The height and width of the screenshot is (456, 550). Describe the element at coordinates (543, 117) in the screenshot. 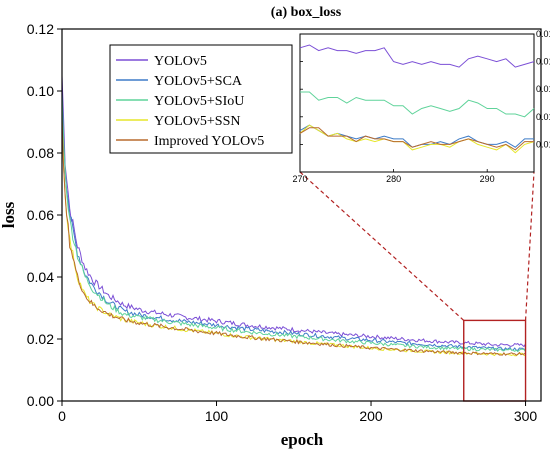

I see `inset-y-tick-label: 0.016` at that location.